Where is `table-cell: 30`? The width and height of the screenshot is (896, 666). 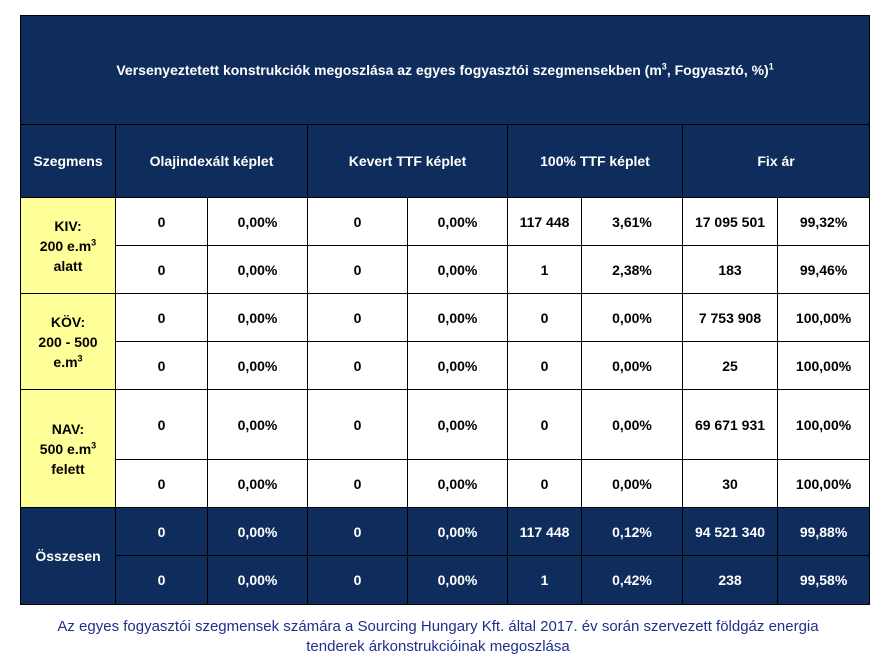 table-cell: 30 is located at coordinates (730, 483).